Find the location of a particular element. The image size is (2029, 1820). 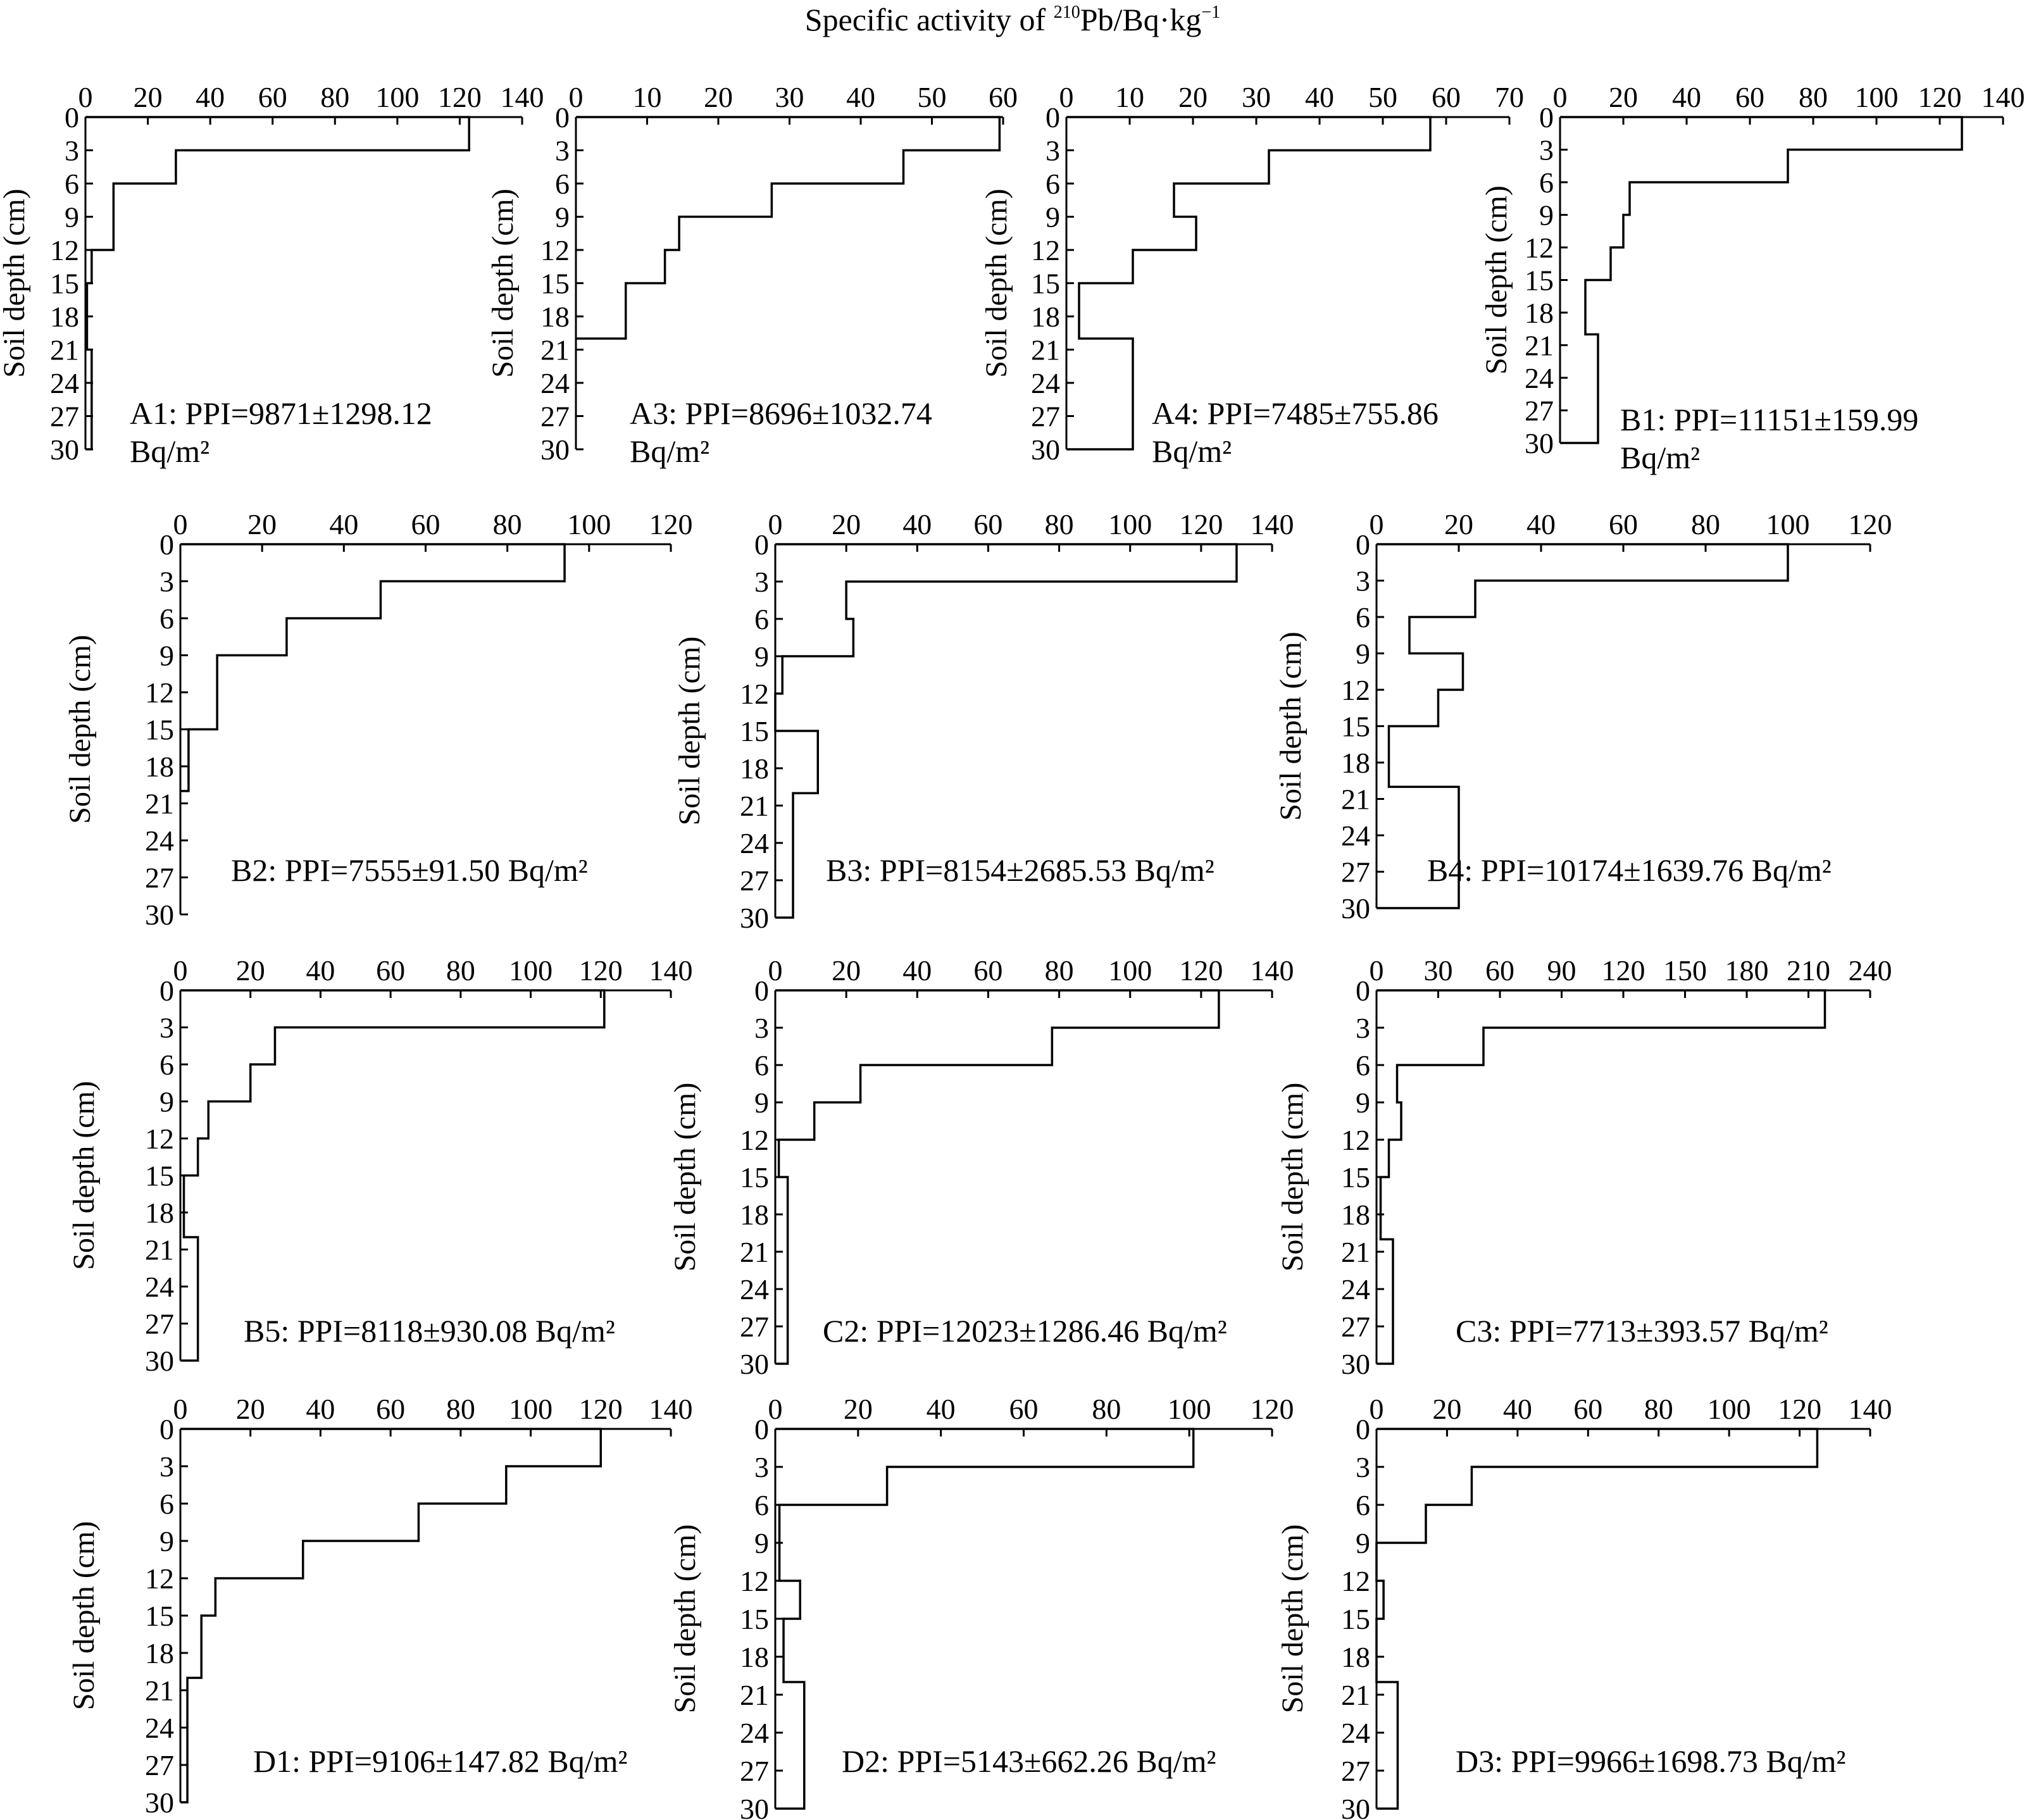

x-tick-label: 10 is located at coordinates (1129, 97).